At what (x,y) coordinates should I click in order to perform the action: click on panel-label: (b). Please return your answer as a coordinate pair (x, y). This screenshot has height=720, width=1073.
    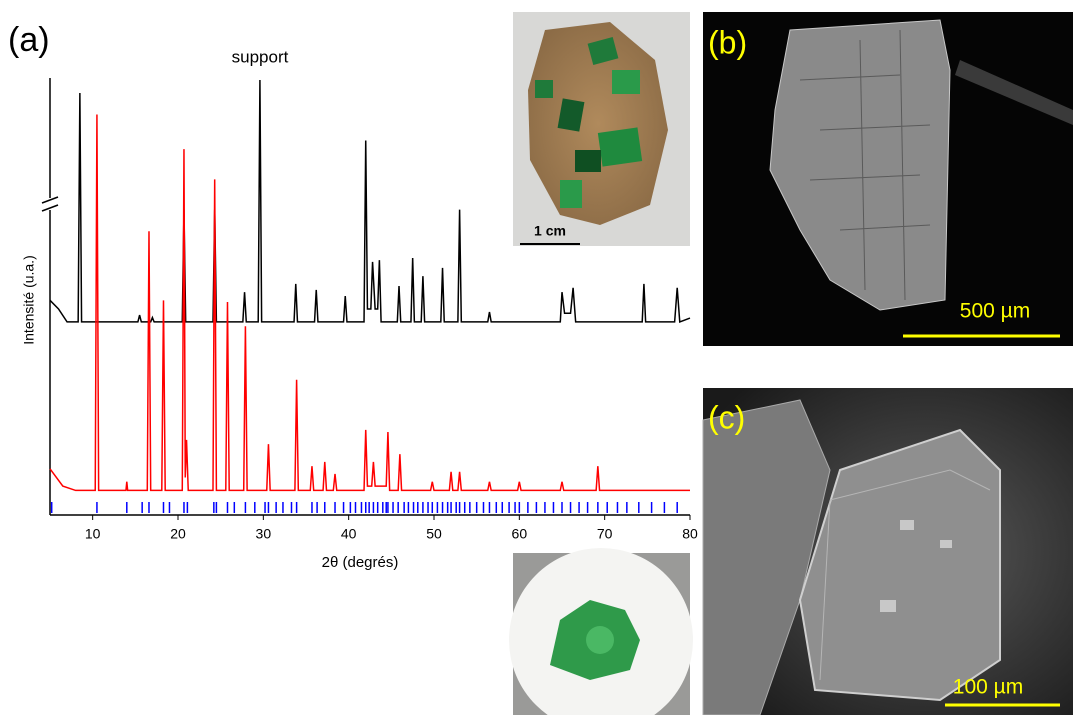
    Looking at the image, I should click on (727, 42).